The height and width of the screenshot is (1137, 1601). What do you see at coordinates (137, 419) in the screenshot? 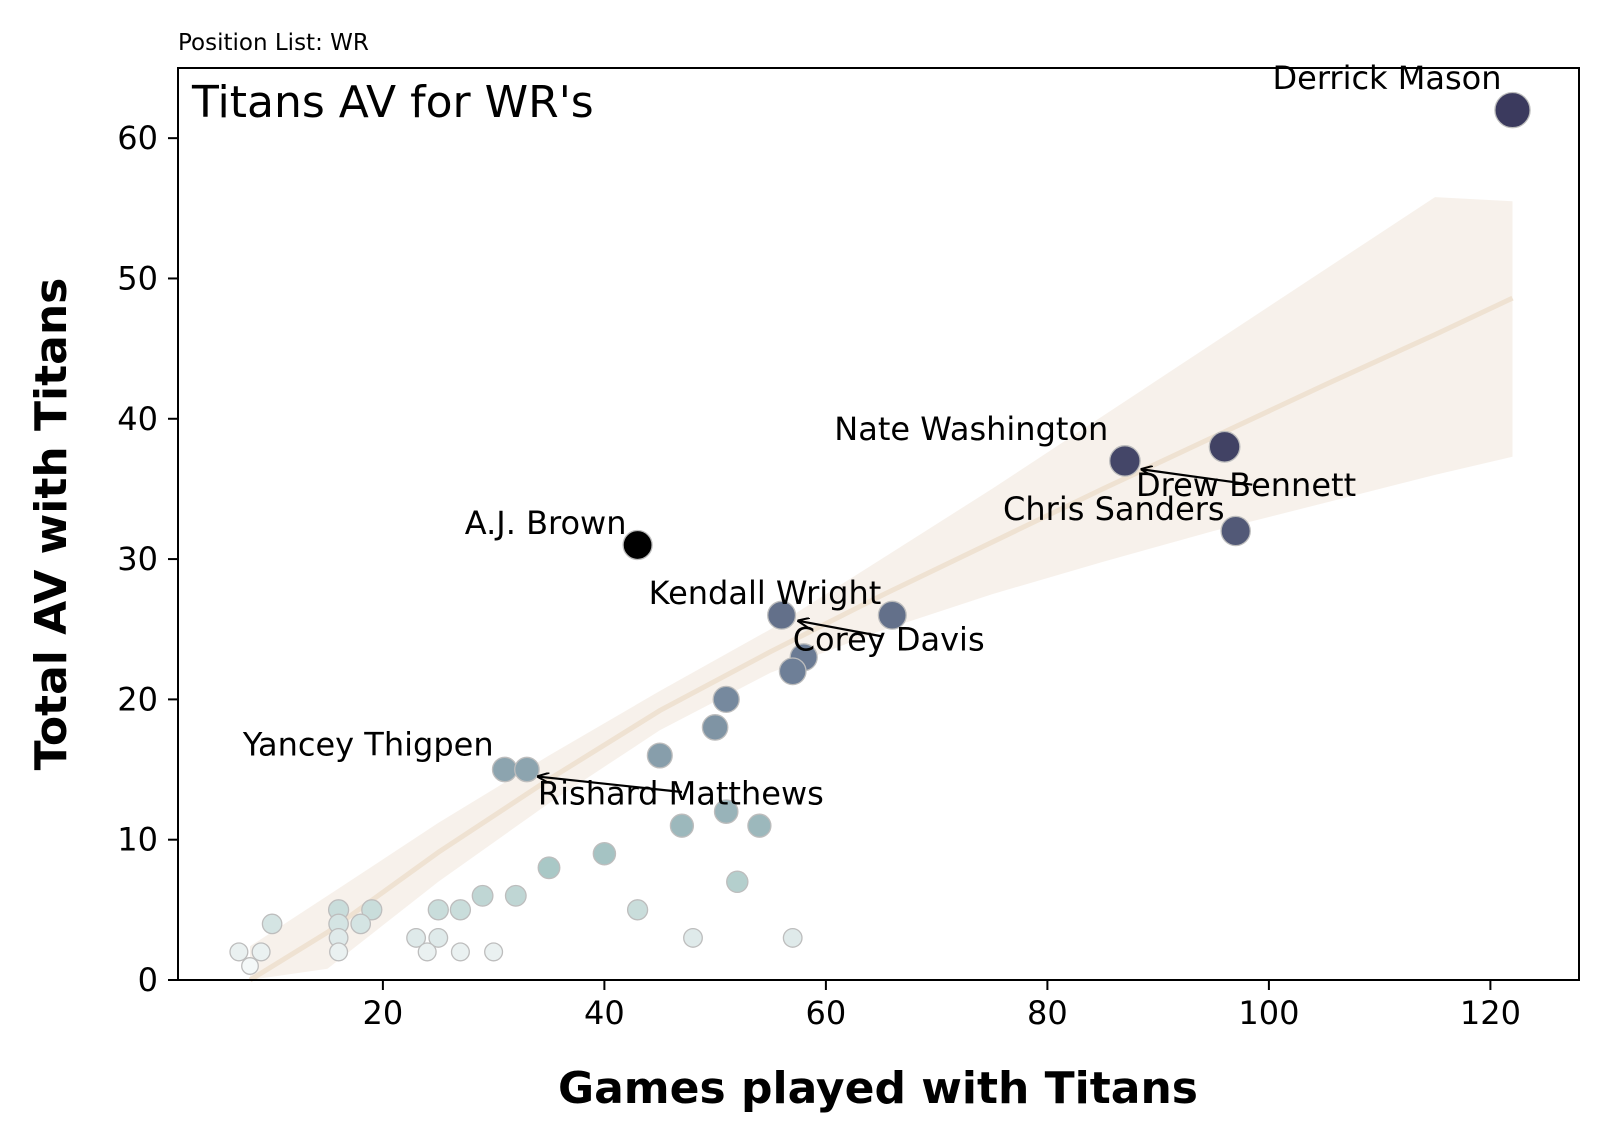
I see `y-tick-label: 40` at bounding box center [137, 419].